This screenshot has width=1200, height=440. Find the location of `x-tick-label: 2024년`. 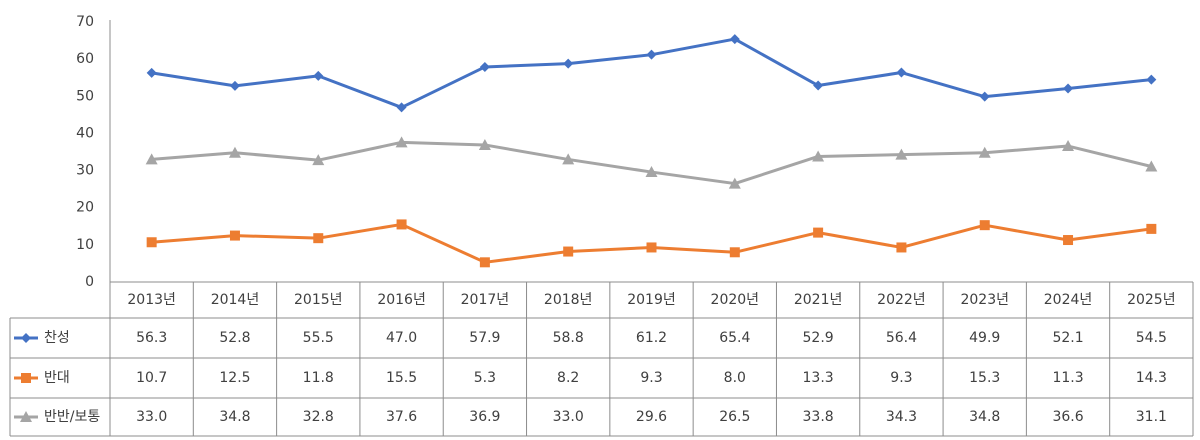

x-tick-label: 2024년 is located at coordinates (1068, 300).